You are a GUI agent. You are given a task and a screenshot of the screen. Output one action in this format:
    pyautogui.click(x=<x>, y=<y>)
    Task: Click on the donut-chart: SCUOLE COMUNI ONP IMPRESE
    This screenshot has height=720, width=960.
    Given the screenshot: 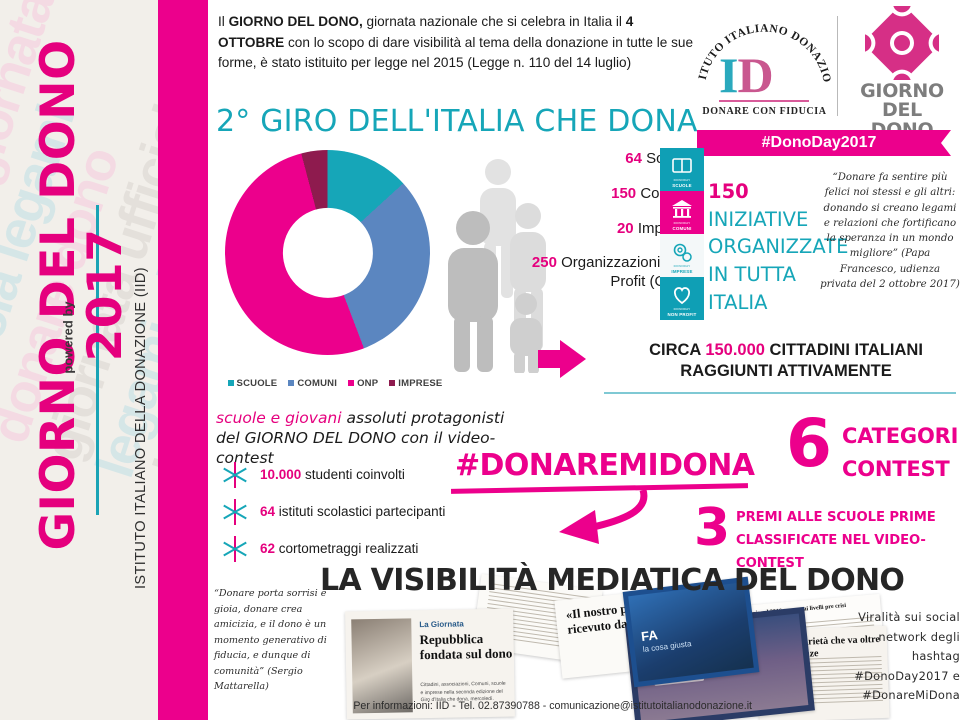 What is the action you would take?
    pyautogui.click(x=333, y=275)
    